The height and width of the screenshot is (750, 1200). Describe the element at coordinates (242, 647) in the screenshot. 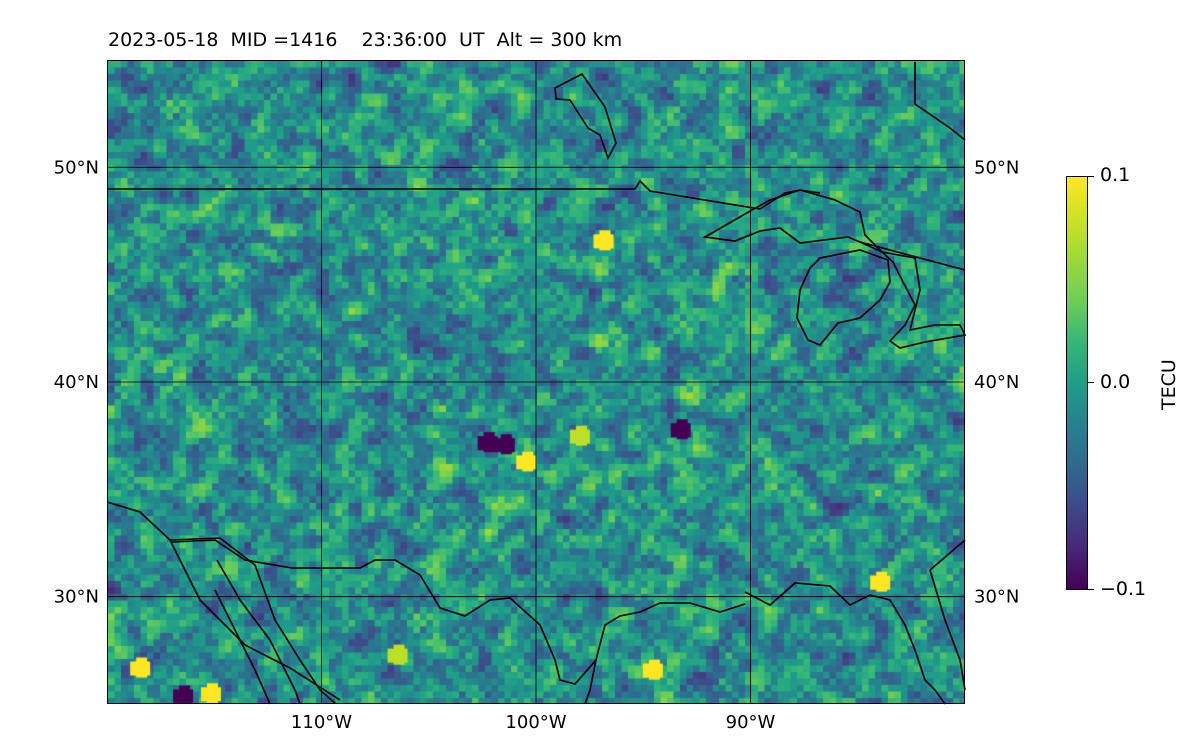

I see `sinaloa-coast` at that location.